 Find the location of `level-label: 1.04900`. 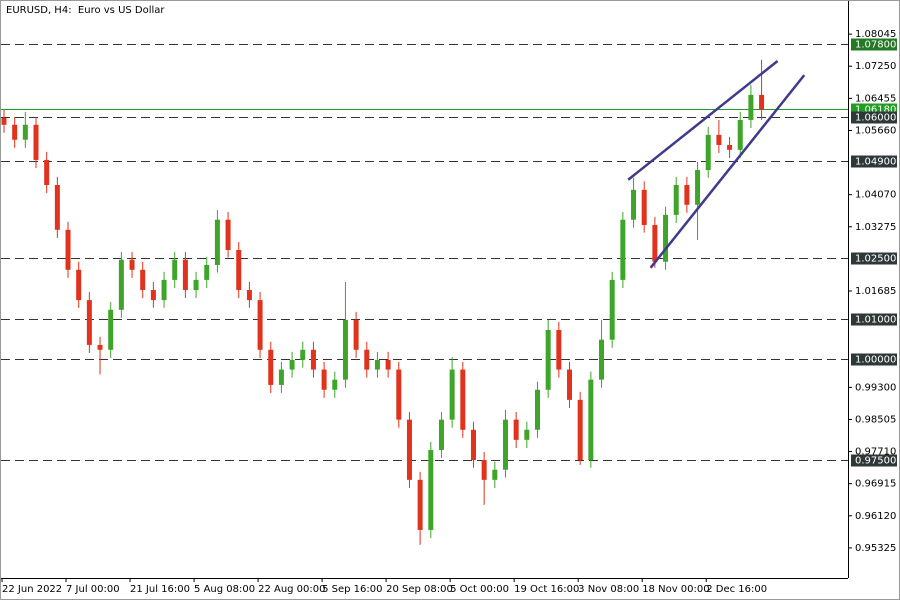

level-label: 1.04900 is located at coordinates (875, 162).